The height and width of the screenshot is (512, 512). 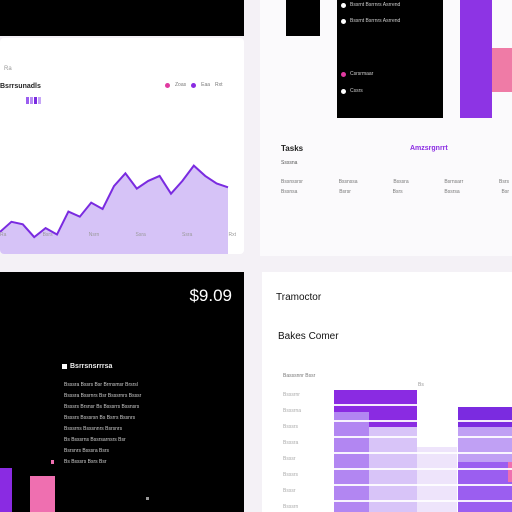 What do you see at coordinates (343, 74) in the screenshot?
I see `bullet-icon-pink` at bounding box center [343, 74].